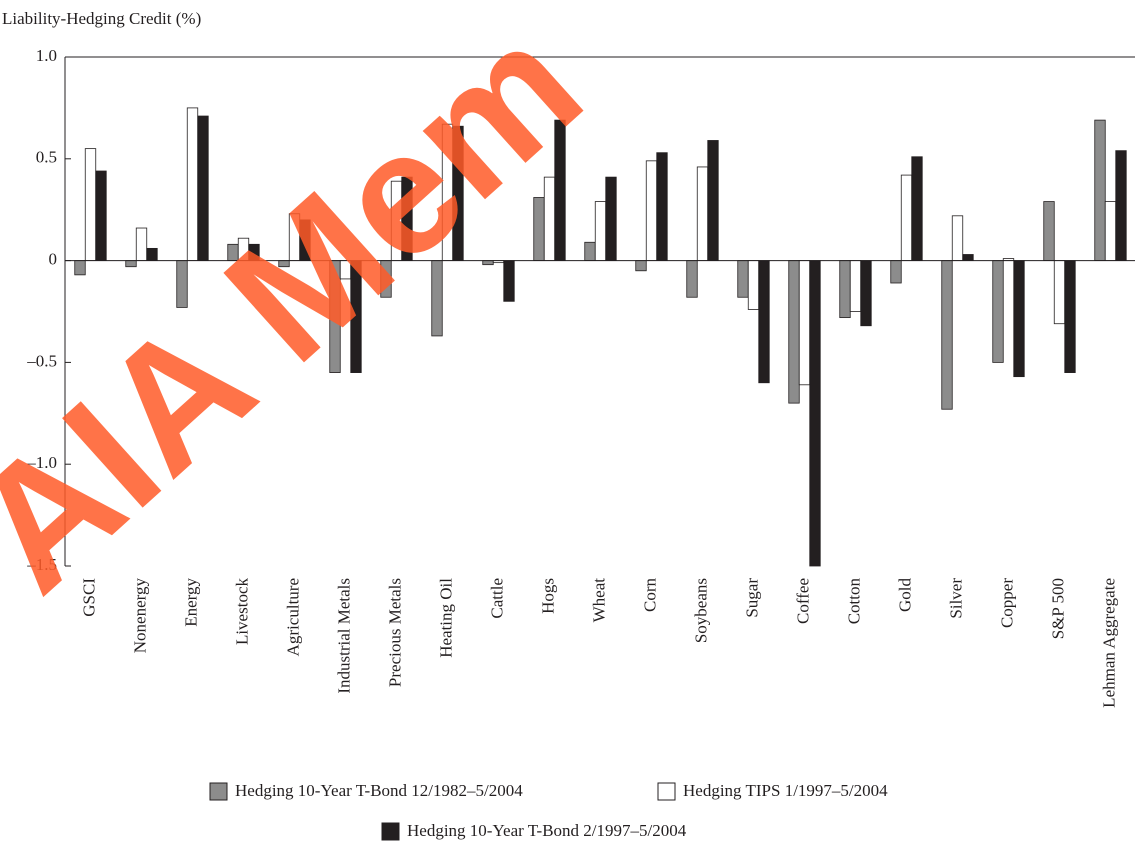 This screenshot has width=1135, height=844. What do you see at coordinates (649, 595) in the screenshot?
I see `x-tick-label: Corn` at bounding box center [649, 595].